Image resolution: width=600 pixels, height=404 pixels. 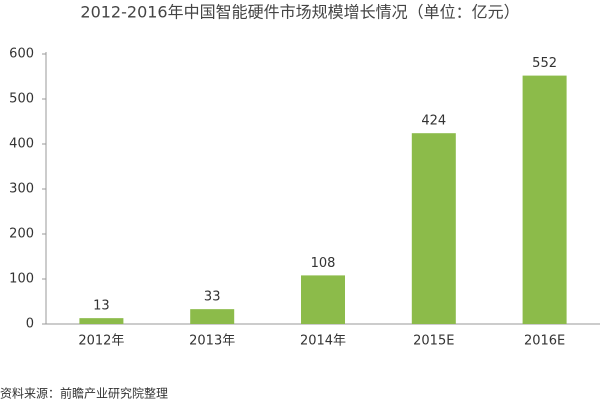 What do you see at coordinates (433, 341) in the screenshot?
I see `x-tick-label: 2015E` at bounding box center [433, 341].